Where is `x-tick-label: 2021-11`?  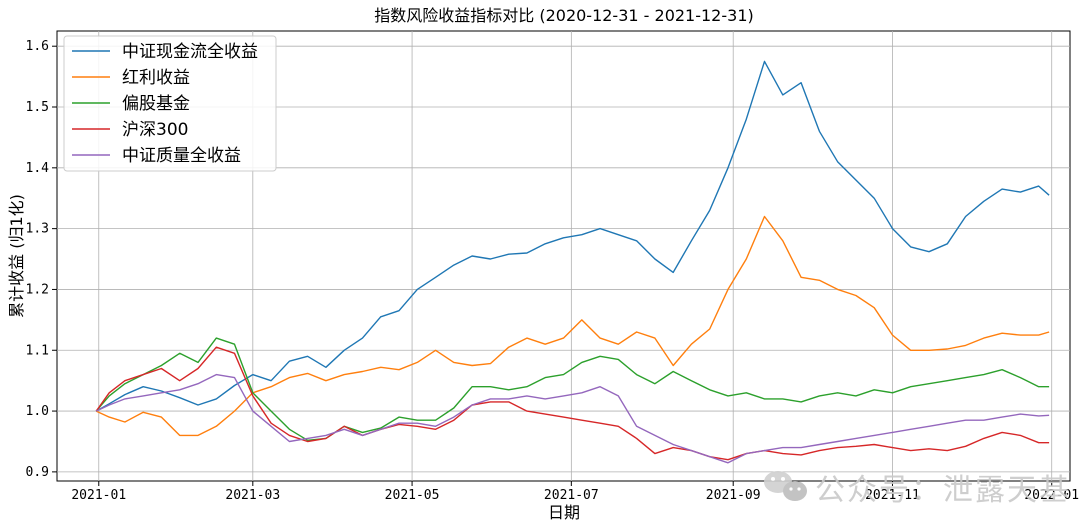 x-tick-label: 2021-11 is located at coordinates (892, 495).